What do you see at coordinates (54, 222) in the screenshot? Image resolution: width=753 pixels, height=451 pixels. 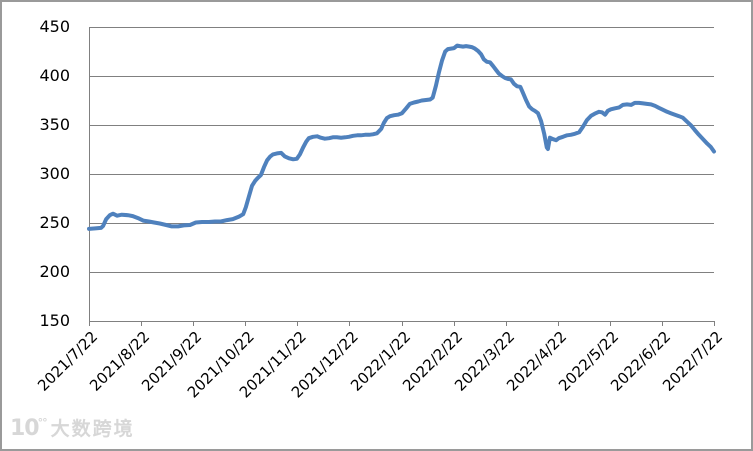 I see `y-axis-label: 250` at bounding box center [54, 222].